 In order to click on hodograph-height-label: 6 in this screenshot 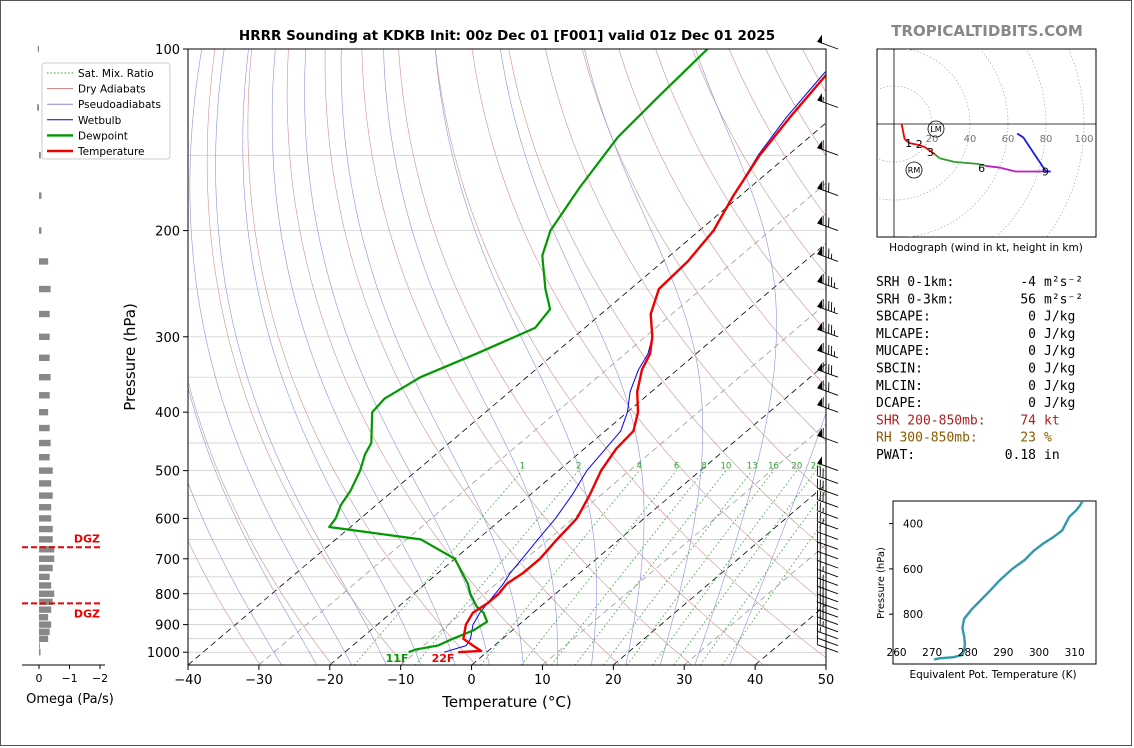, I will do `click(981, 168)`.